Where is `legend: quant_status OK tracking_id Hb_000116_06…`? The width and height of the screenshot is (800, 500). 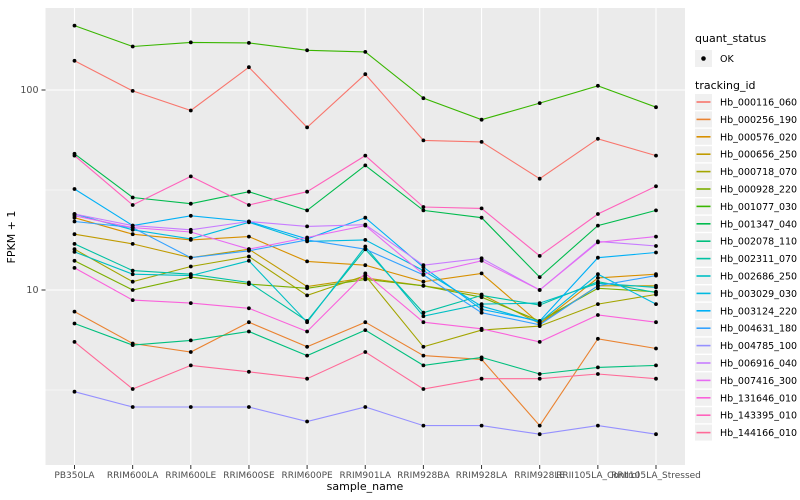 legend: quant_status OK tracking_id Hb_000116_06… is located at coordinates (746, 236).